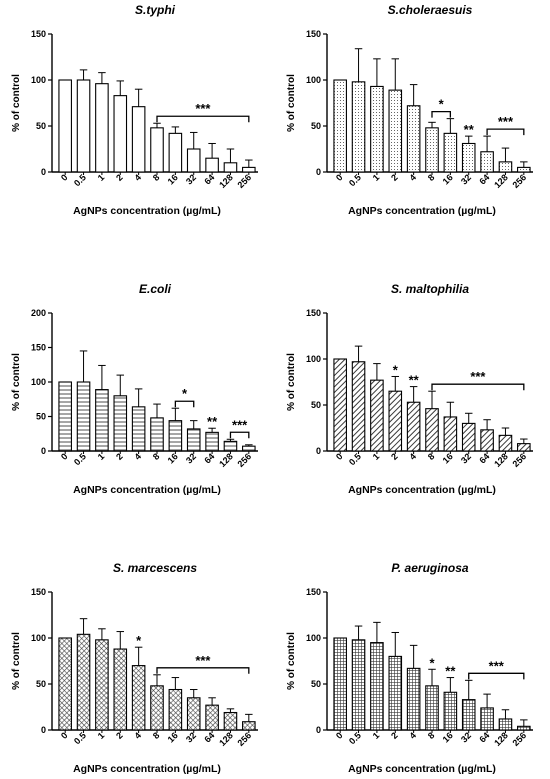 The width and height of the screenshot is (550, 779). What do you see at coordinates (155, 568) in the screenshot?
I see `chart-title: S. marcescens` at bounding box center [155, 568].